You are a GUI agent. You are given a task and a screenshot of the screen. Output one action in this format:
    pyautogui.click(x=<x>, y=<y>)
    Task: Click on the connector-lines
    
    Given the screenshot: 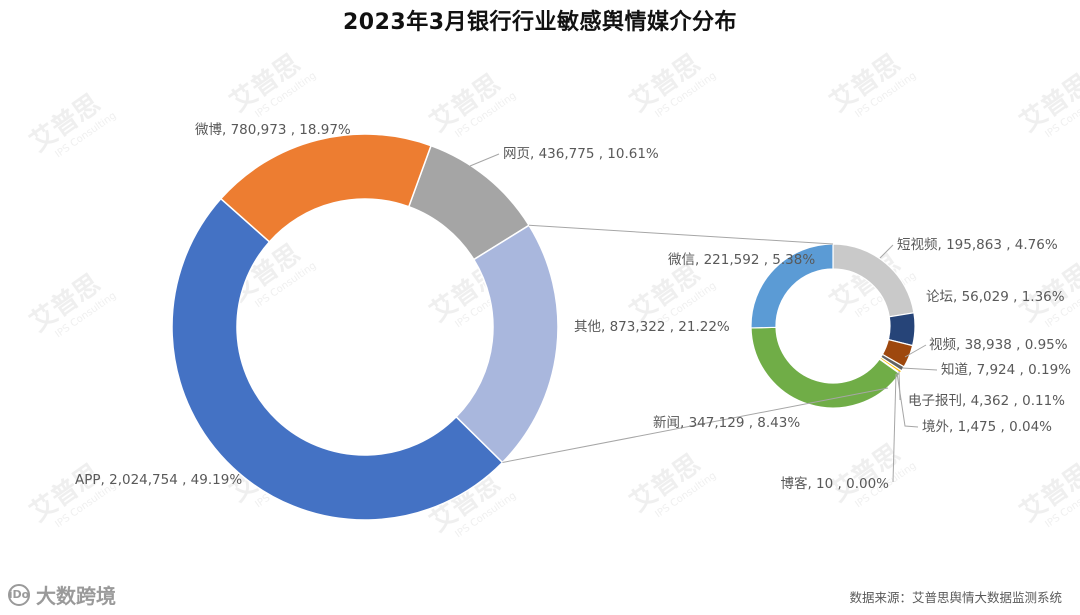 What is the action you would take?
    pyautogui.click(x=695, y=343)
    